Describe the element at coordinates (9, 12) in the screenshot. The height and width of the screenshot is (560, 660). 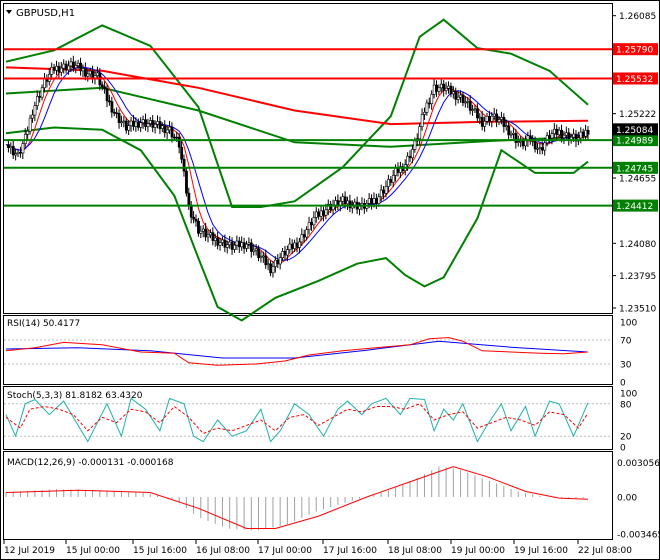
I see `collapse-triangle-icon` at that location.